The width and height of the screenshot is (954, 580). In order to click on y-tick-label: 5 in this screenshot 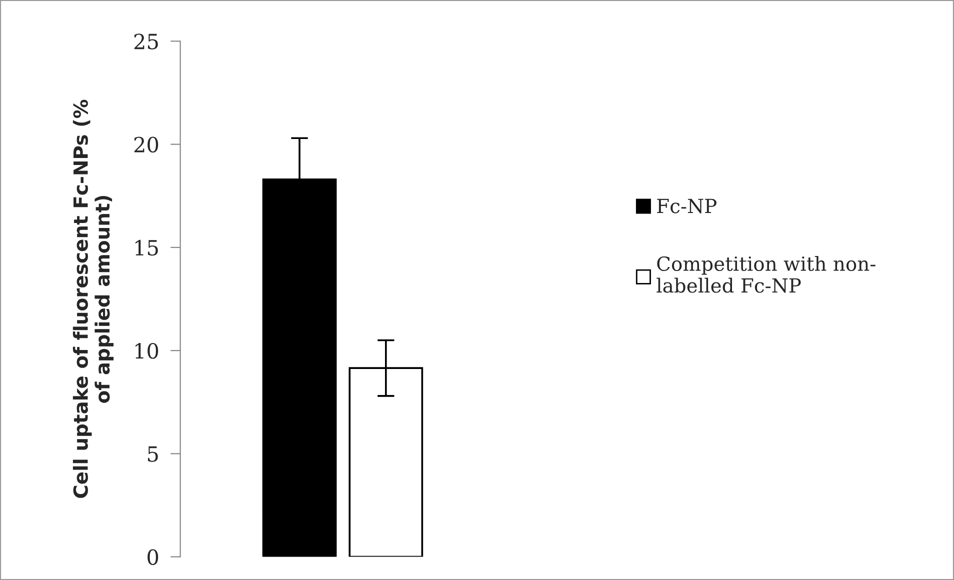, I will do `click(153, 454)`.